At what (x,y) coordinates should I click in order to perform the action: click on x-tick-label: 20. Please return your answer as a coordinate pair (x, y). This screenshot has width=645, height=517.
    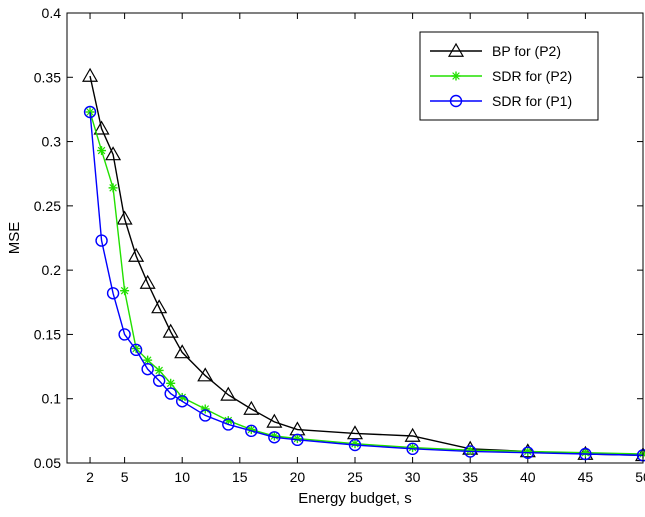
    Looking at the image, I should click on (298, 477).